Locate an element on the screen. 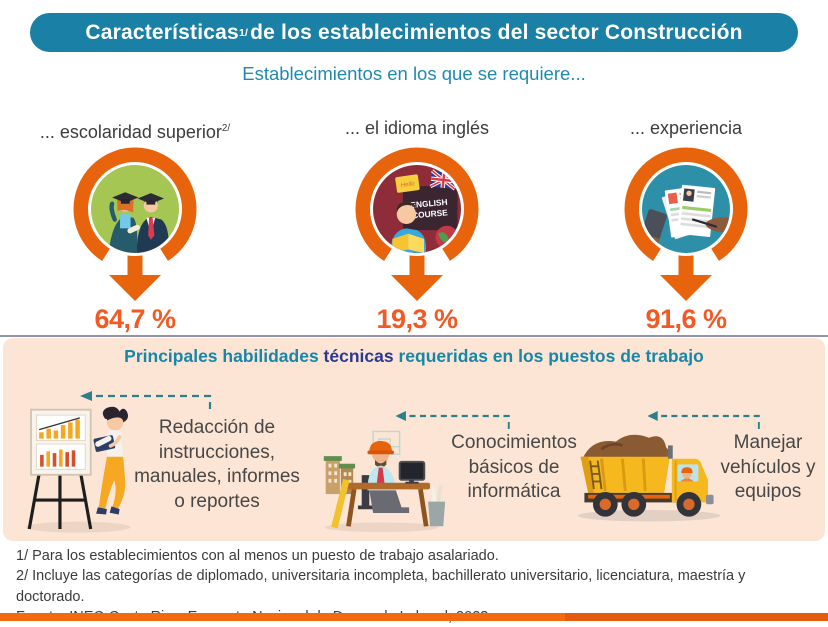  board-text-2: COURSE is located at coordinates (430, 213).